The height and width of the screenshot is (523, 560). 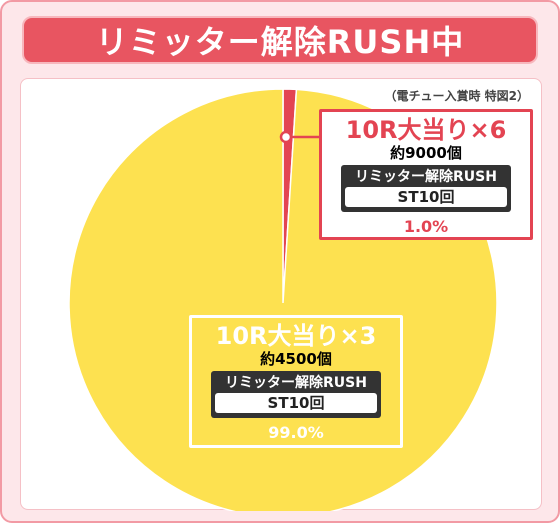 I want to click on major-slice-percent: 99.0%, so click(x=296, y=432).